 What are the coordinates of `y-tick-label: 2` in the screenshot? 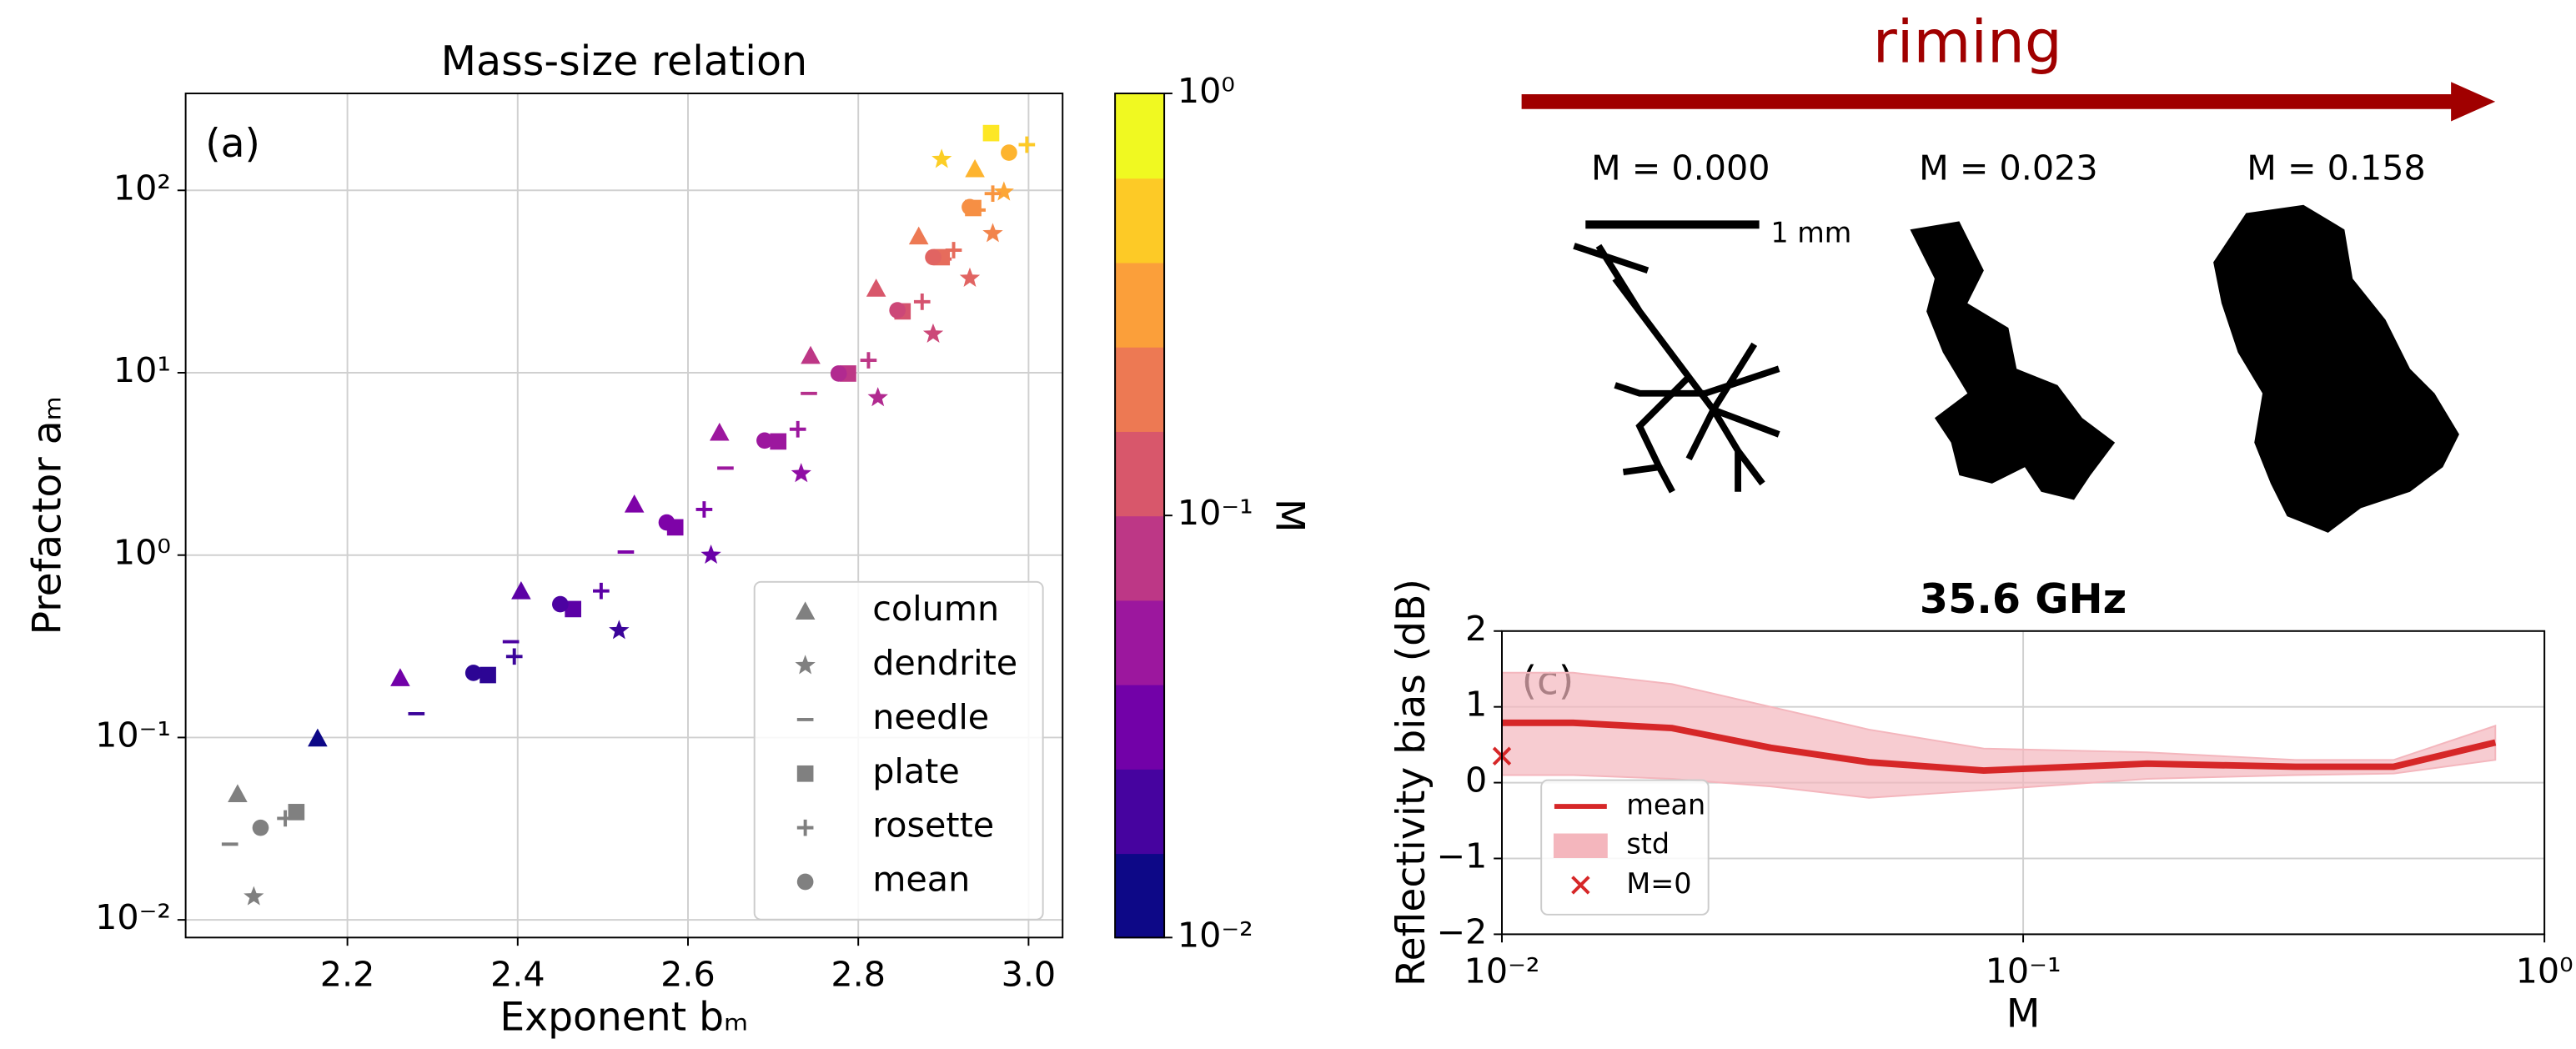 It's located at (1476, 629).